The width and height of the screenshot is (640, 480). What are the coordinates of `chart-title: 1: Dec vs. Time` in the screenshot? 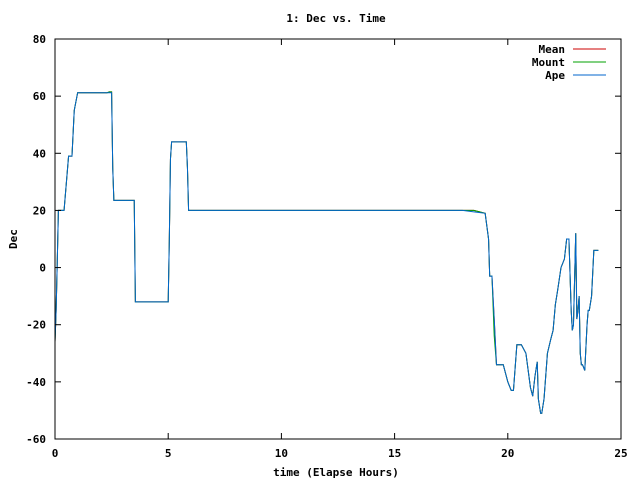 It's located at (336, 18).